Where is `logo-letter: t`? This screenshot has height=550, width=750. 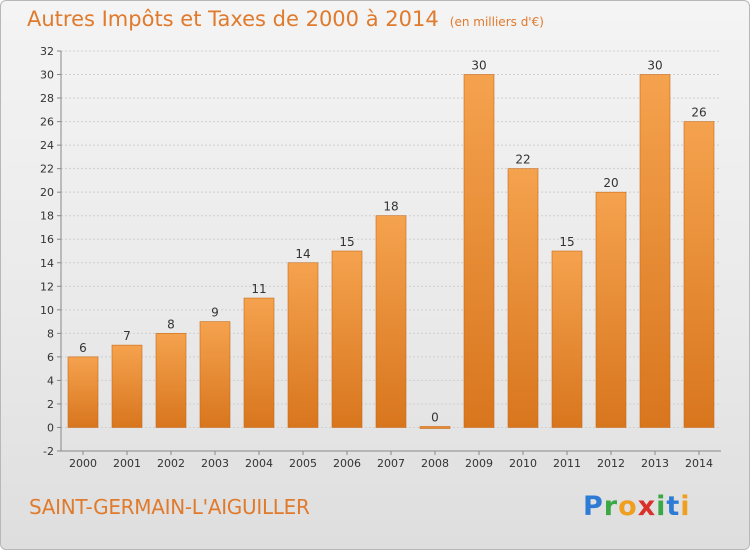 logo-letter: t is located at coordinates (673, 506).